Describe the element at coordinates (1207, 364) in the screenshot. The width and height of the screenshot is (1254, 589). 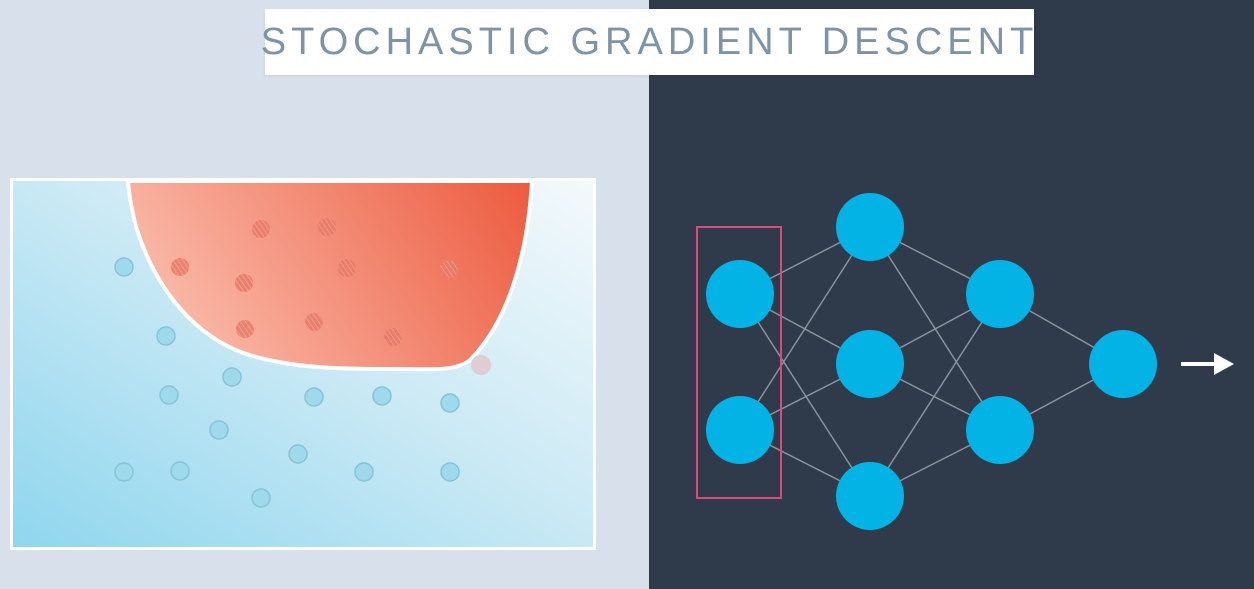
I see `right-arrow-icon` at that location.